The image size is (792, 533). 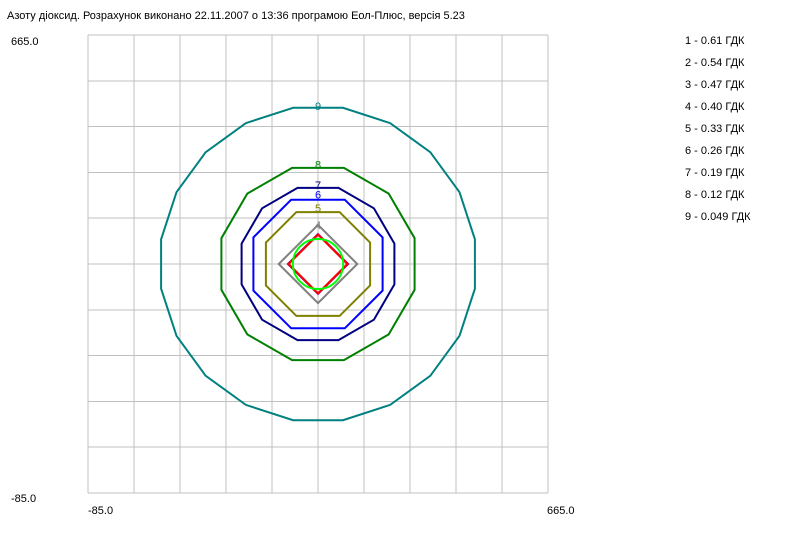 What do you see at coordinates (715, 195) in the screenshot?
I see `legend-item: 8 - 0.12 ГДК` at bounding box center [715, 195].